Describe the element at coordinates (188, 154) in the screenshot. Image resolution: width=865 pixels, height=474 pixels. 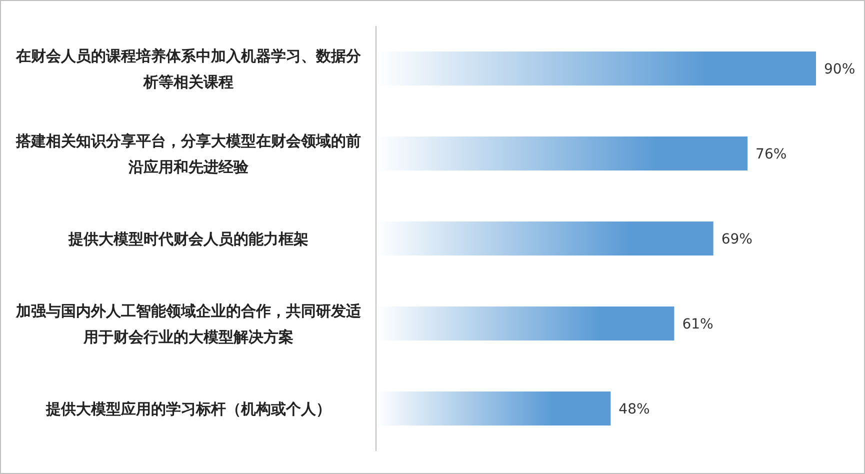
I see `y-tick-label: 搭建相关知识分享平台，分享大模型在财会领域的前沿应用和先进经验` at that location.